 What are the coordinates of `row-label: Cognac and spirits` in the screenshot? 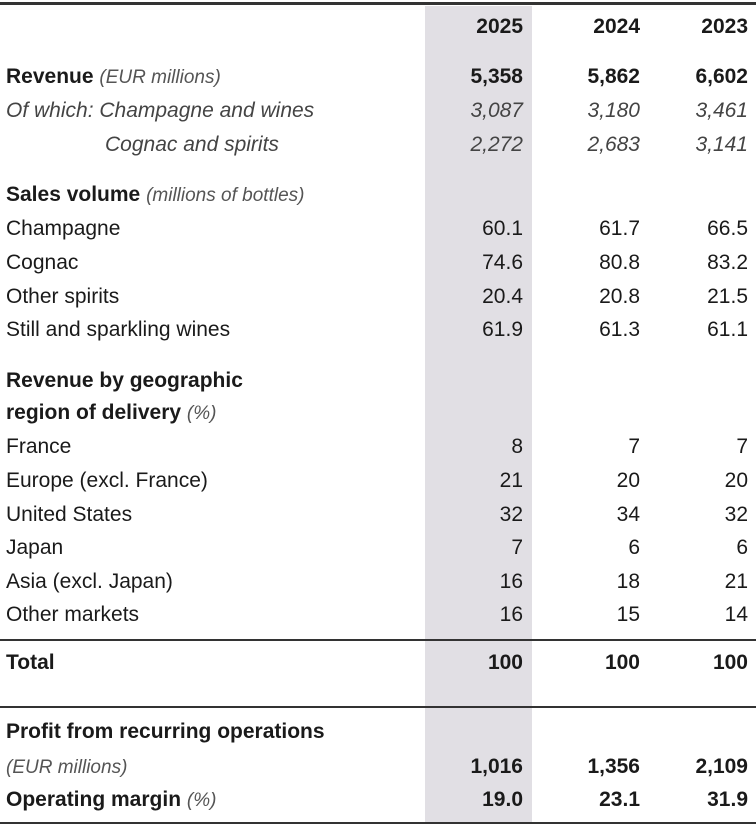 It's located at (192, 145).